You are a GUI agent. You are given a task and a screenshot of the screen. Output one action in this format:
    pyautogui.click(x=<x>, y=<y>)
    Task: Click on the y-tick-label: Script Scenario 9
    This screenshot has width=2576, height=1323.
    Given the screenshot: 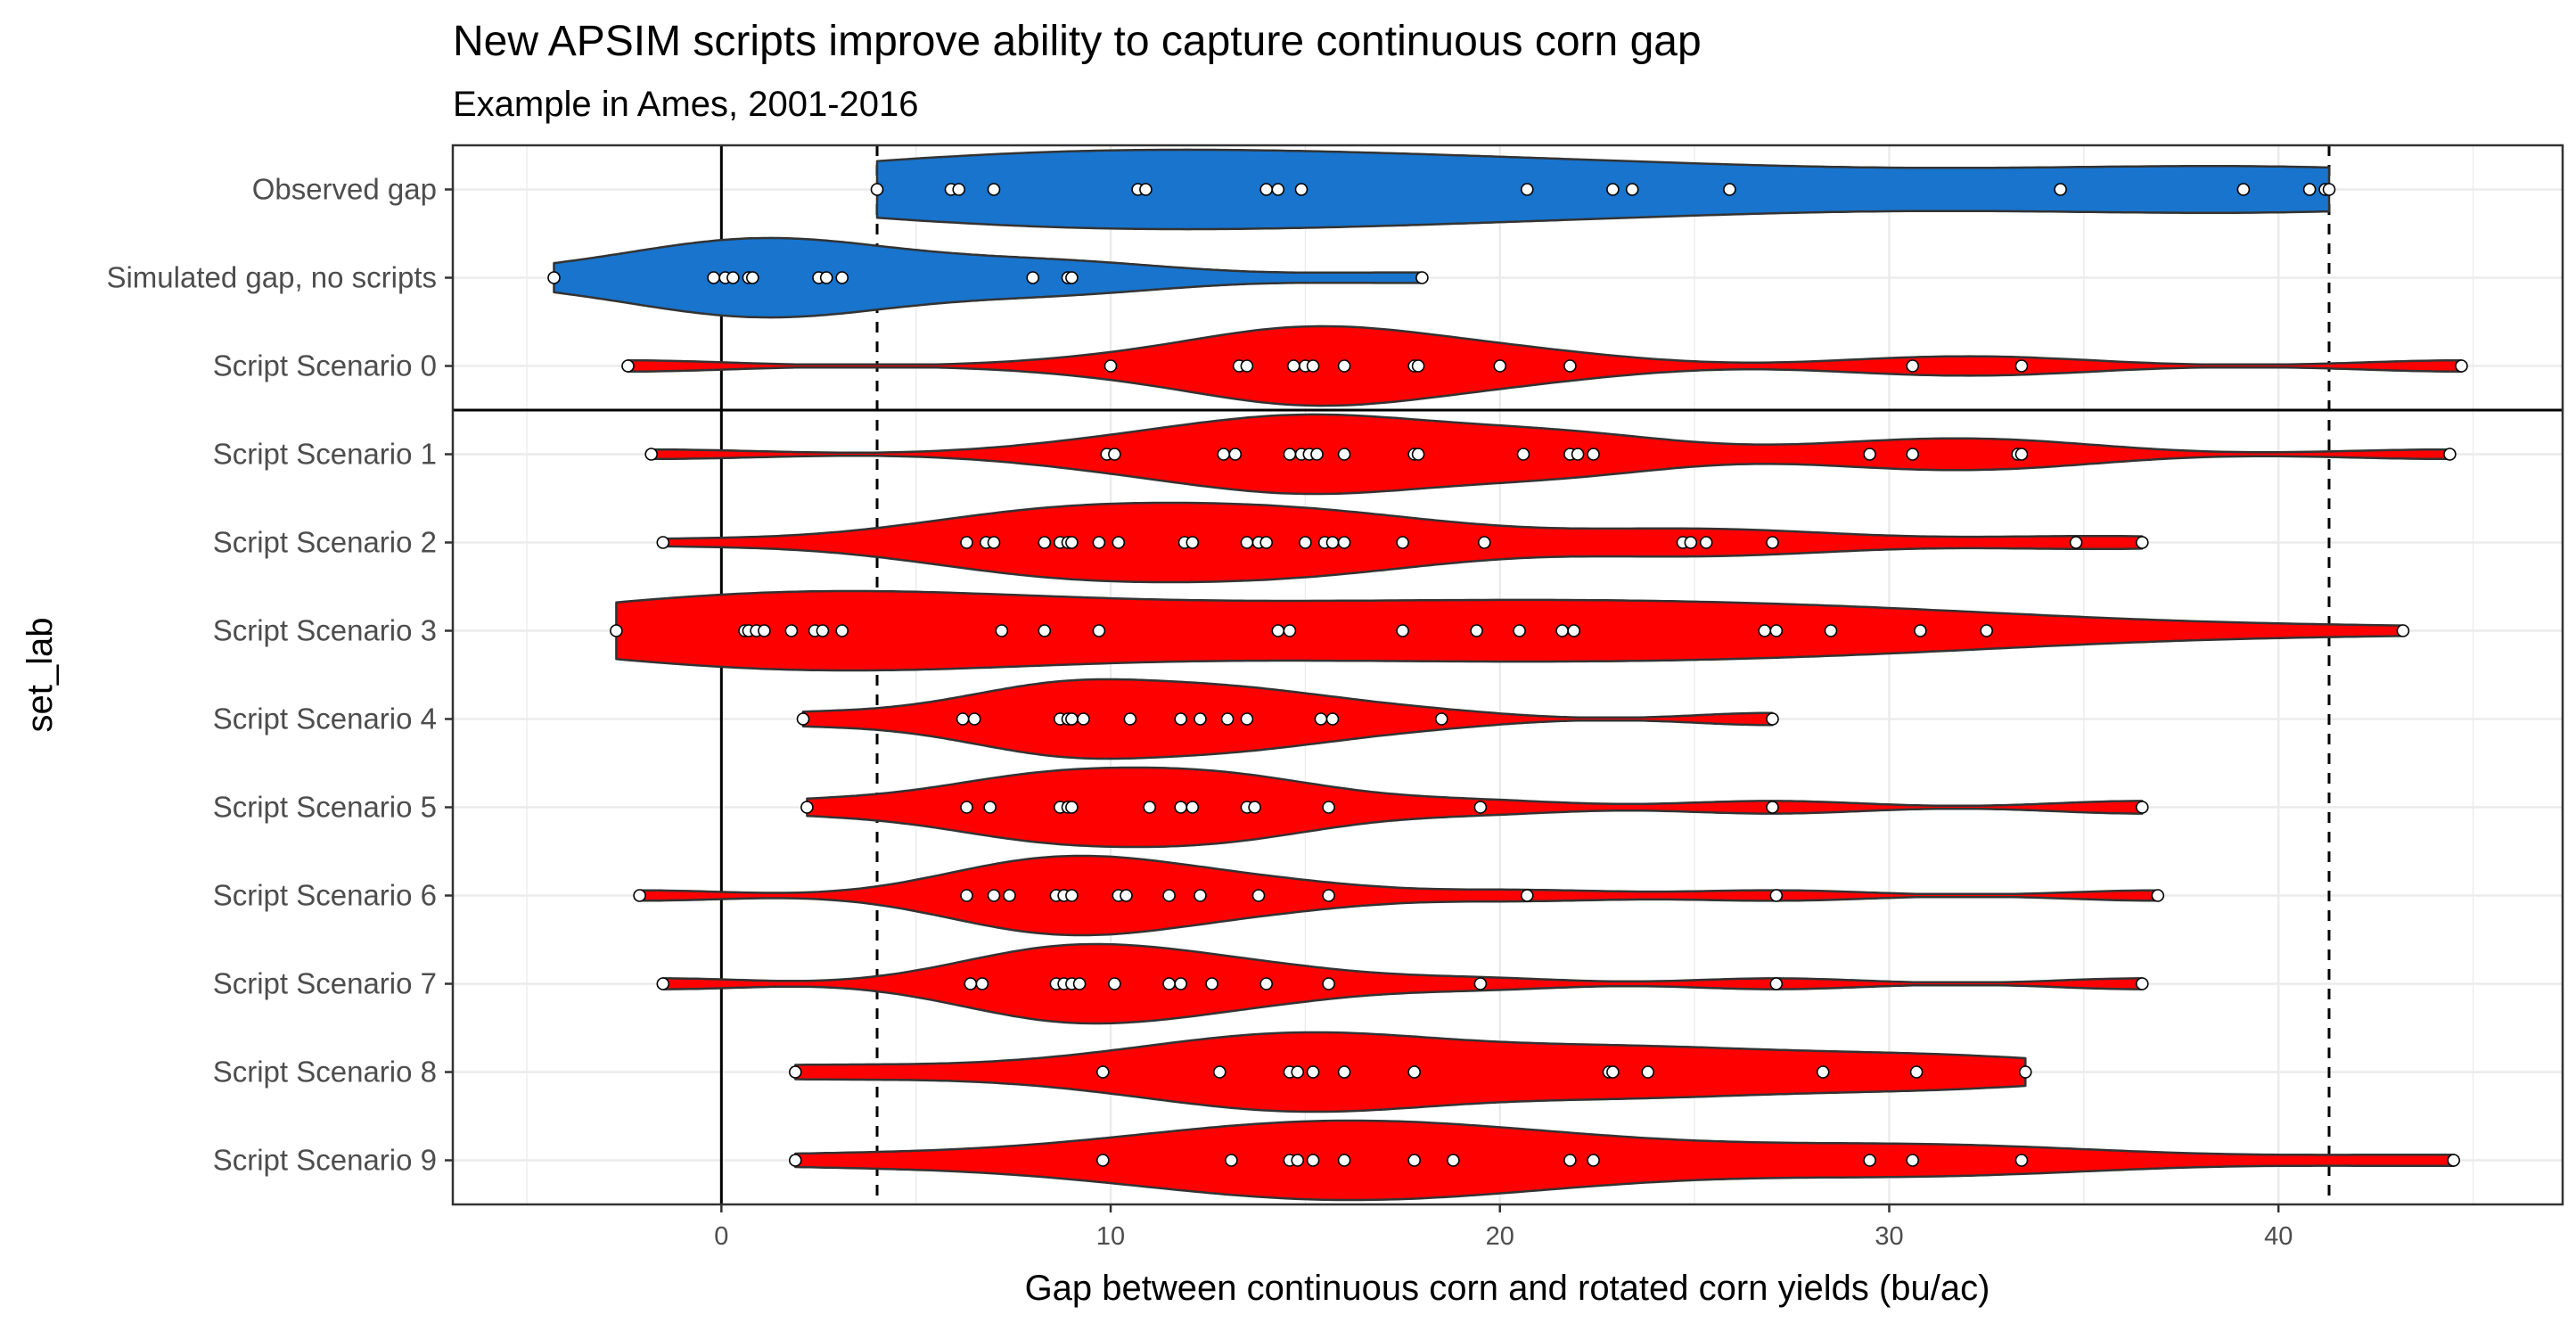 What is the action you would take?
    pyautogui.click(x=325, y=1160)
    